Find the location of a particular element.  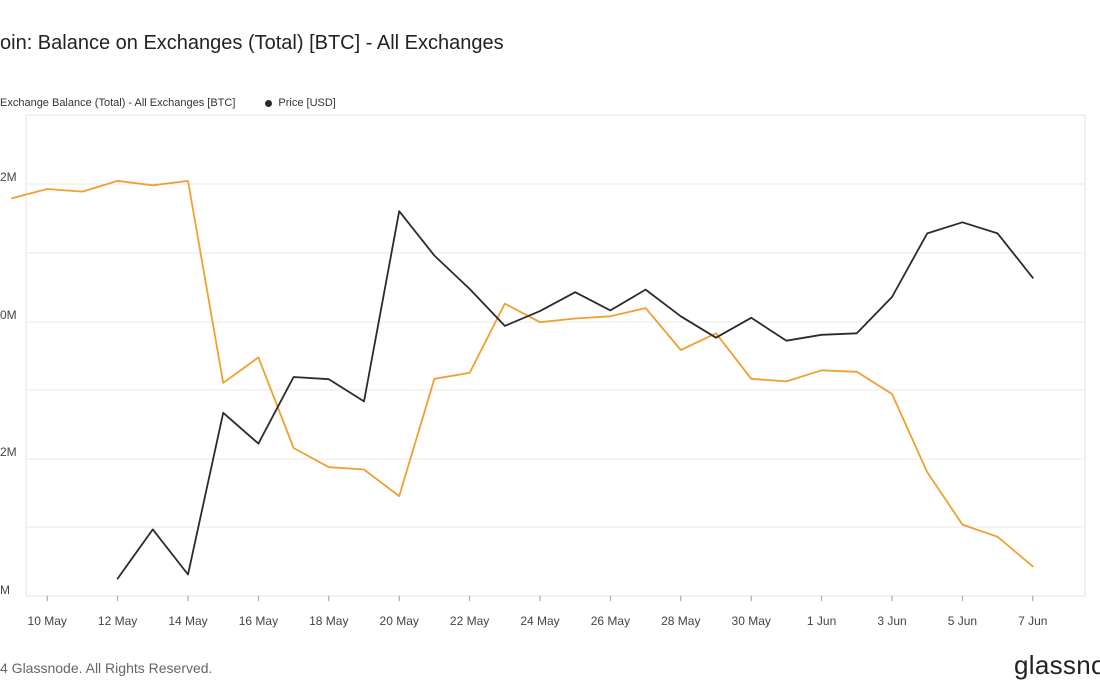

legend-item-price: Price [USD] is located at coordinates (300, 103).